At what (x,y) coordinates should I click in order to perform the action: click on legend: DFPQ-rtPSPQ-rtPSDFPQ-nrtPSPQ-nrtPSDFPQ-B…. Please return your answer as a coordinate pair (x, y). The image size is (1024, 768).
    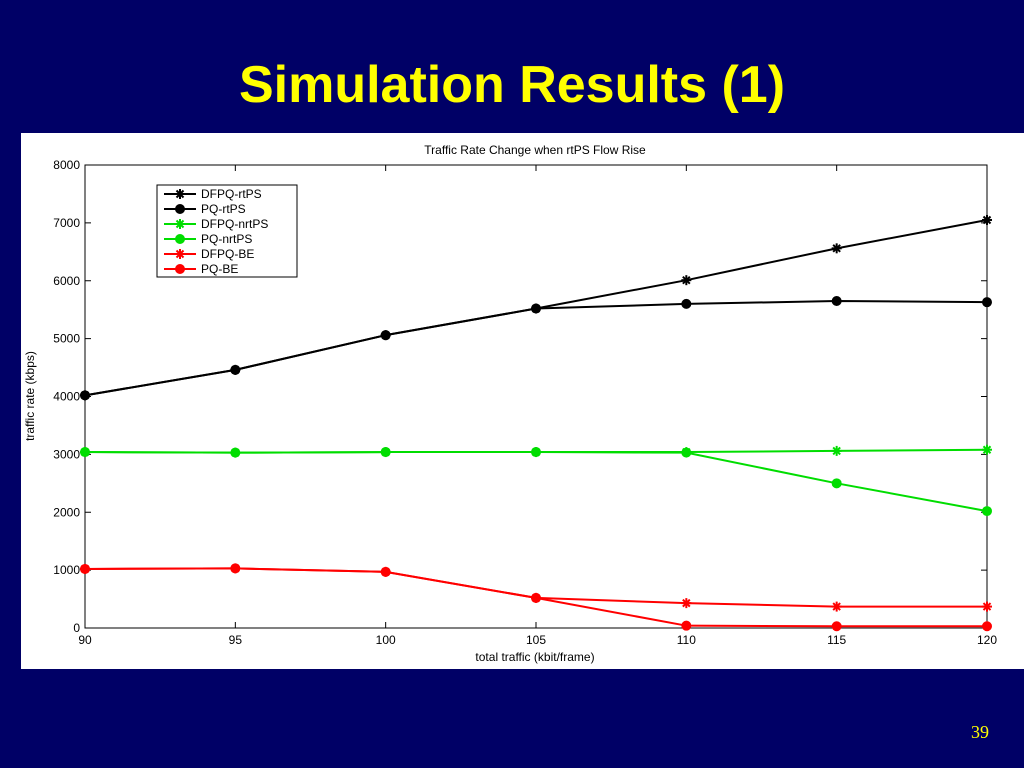
    Looking at the image, I should click on (227, 231).